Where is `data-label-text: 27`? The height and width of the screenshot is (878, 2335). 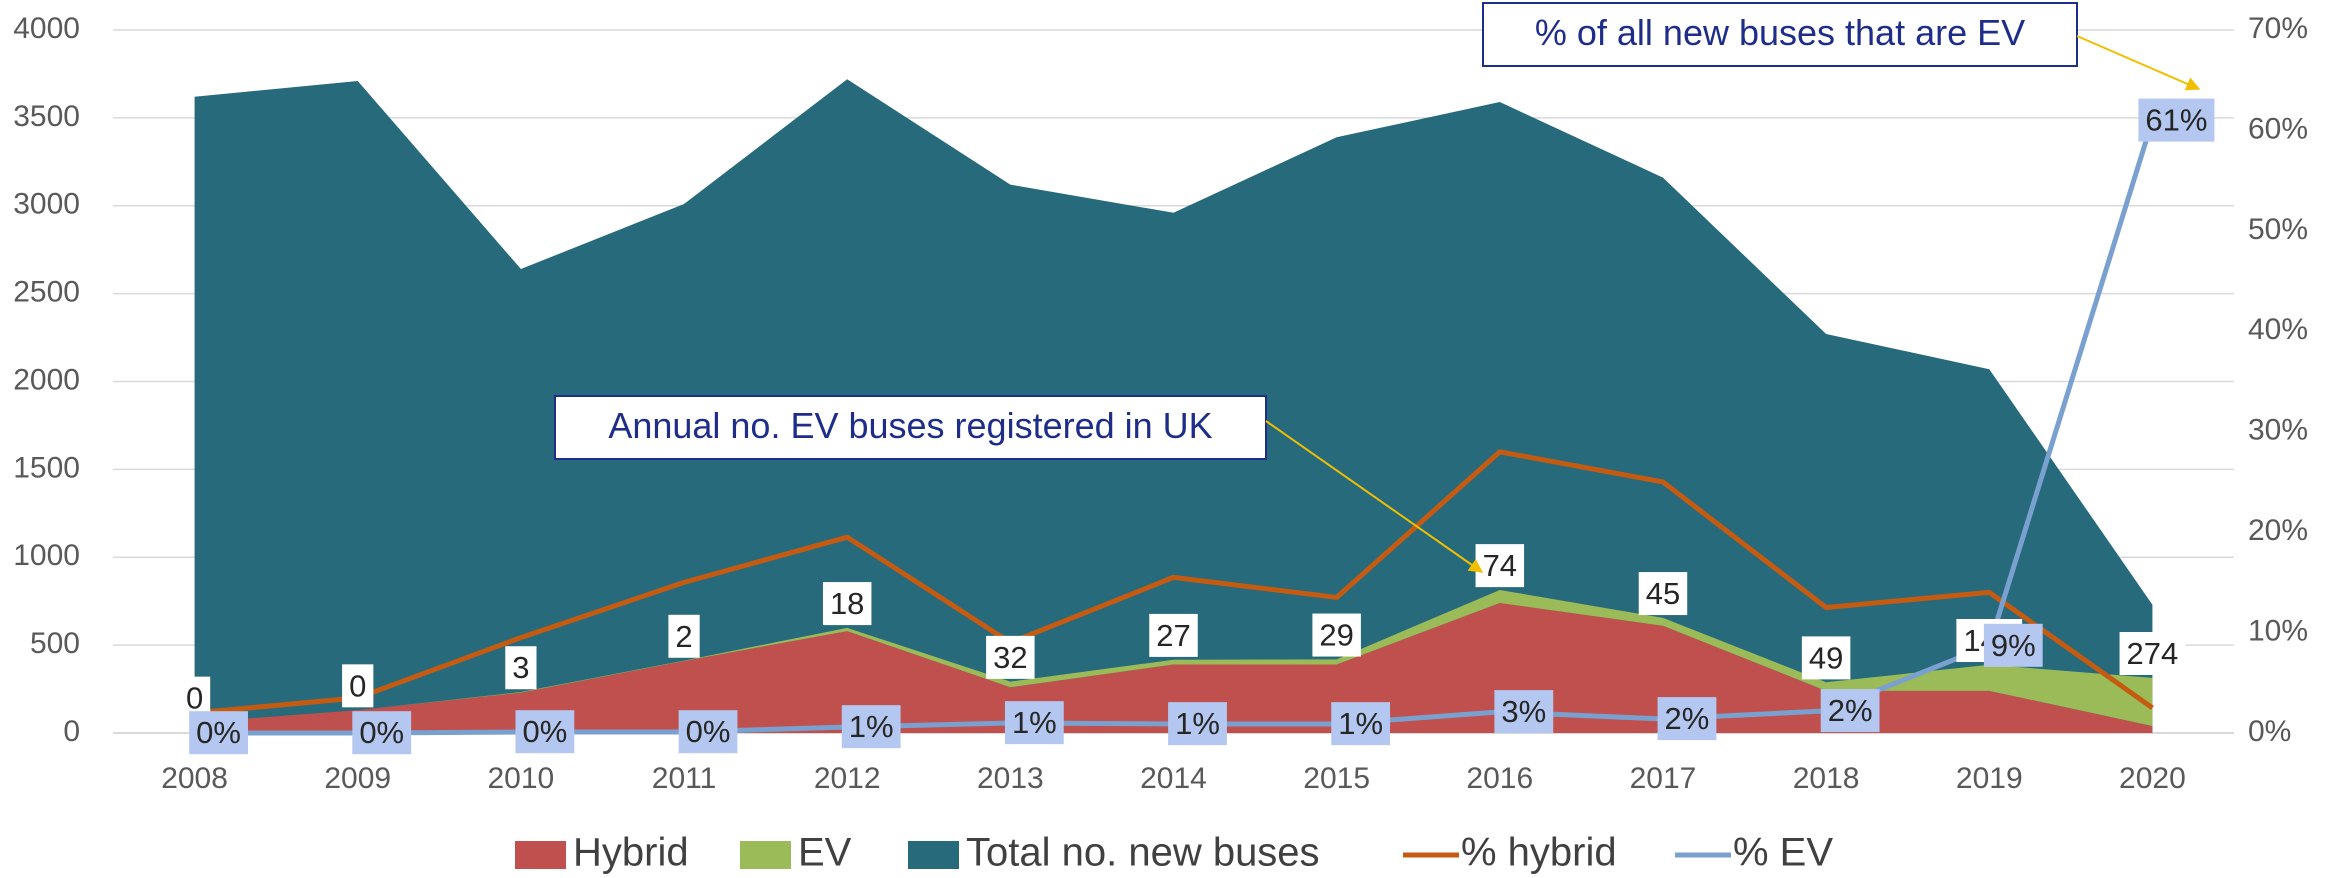
data-label-text: 27 is located at coordinates (1173, 635).